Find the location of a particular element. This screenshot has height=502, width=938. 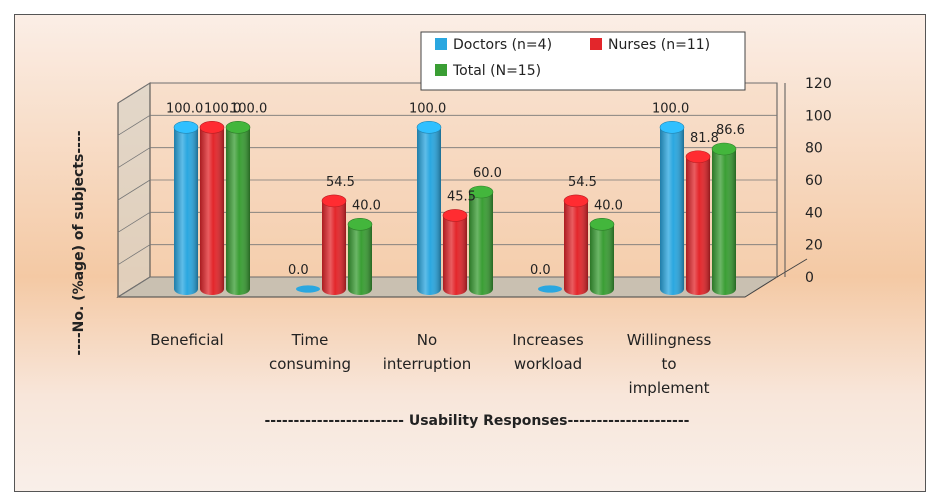

x-tick-line: Time is located at coordinates (310, 340).